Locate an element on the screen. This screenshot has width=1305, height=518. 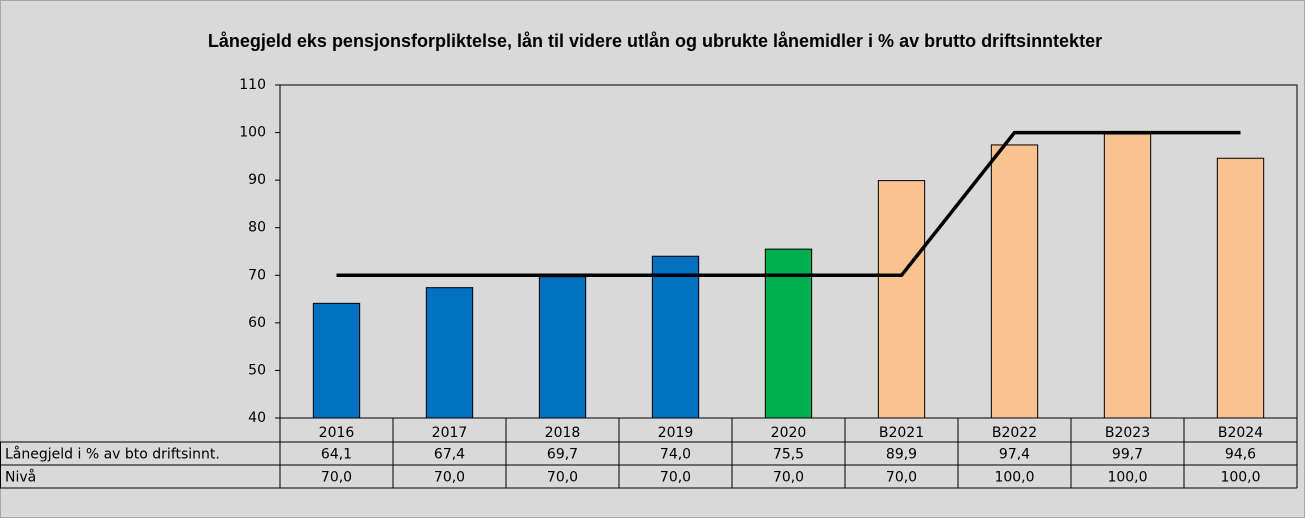
data-label: 94,6 is located at coordinates (1240, 455).